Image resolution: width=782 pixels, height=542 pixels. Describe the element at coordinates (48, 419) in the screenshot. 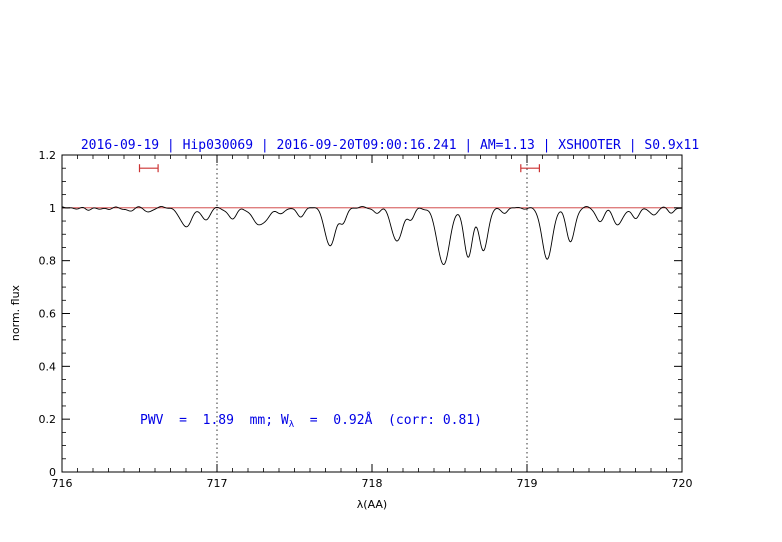

I see `y-tick-label: 0.2` at that location.